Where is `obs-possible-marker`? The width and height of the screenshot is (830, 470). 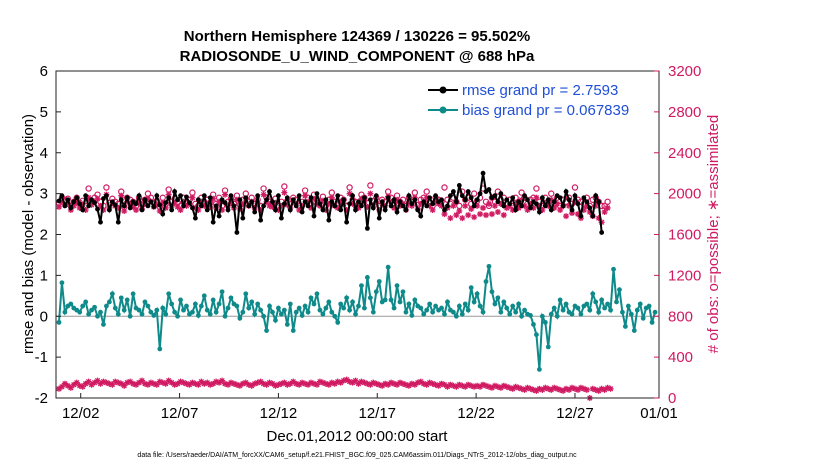 obs-possible-marker is located at coordinates (474, 193).